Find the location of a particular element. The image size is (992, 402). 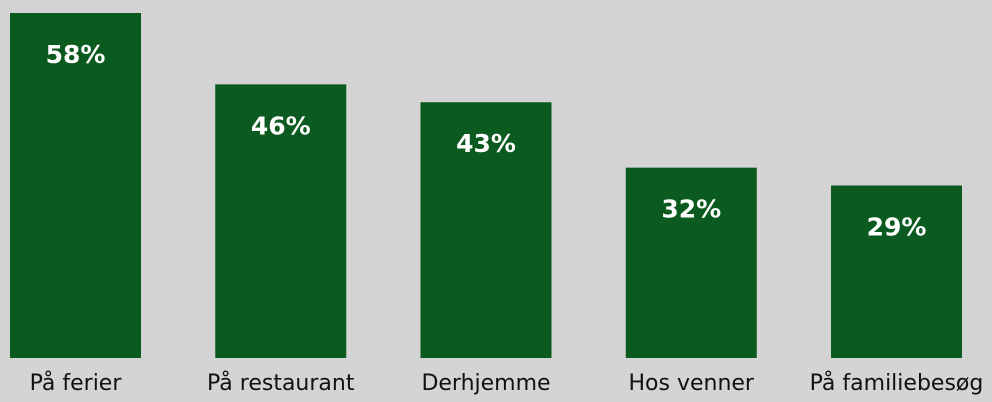

category-label: Hos venner is located at coordinates (692, 383).